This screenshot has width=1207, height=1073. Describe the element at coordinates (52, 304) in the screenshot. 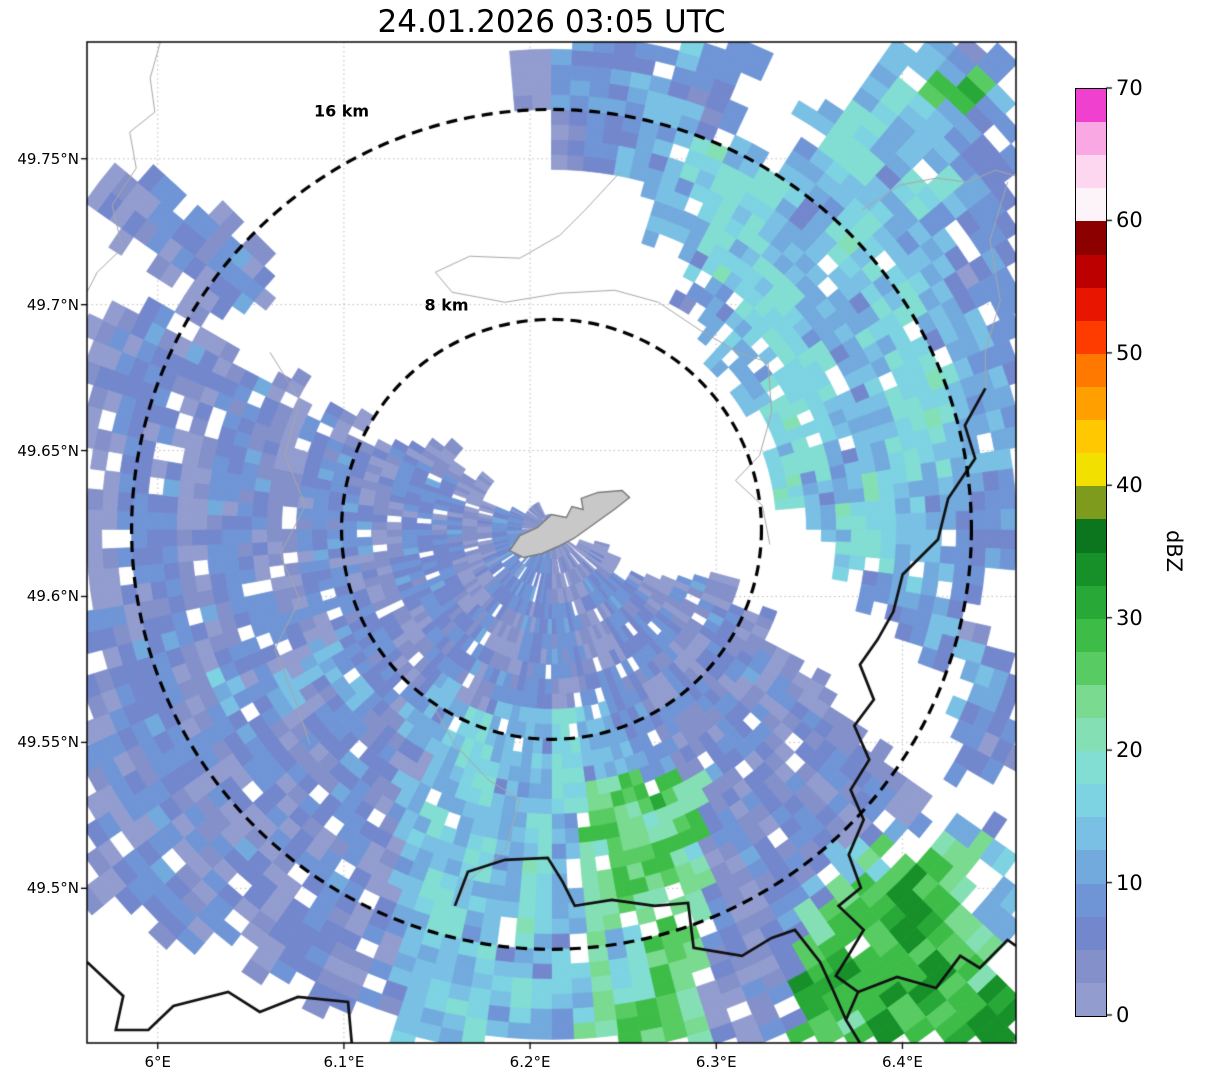

I see `y-tick-label: 49.7°N` at that location.